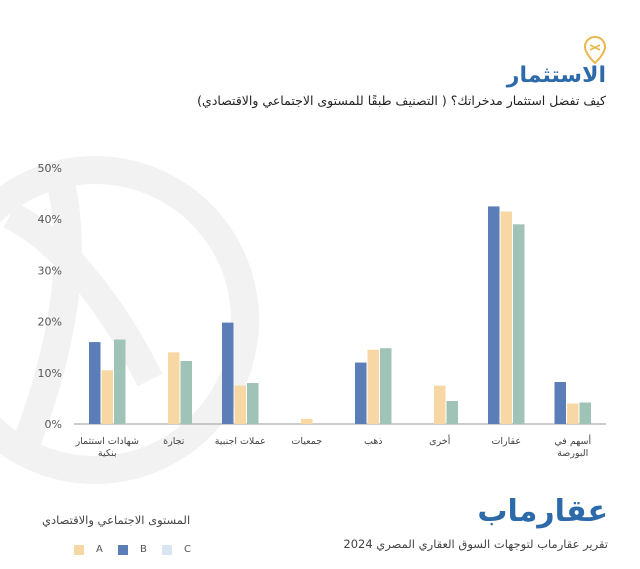 The width and height of the screenshot is (640, 569). What do you see at coordinates (506, 441) in the screenshot?
I see `x-category-label: عقارات` at bounding box center [506, 441].